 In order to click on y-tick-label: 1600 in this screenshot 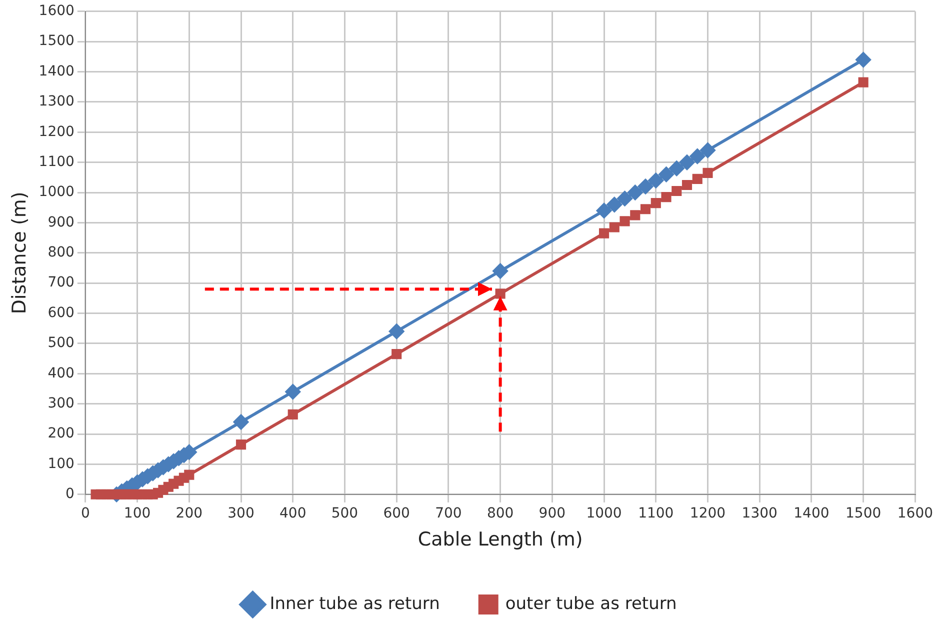, I will do `click(56, 11)`.